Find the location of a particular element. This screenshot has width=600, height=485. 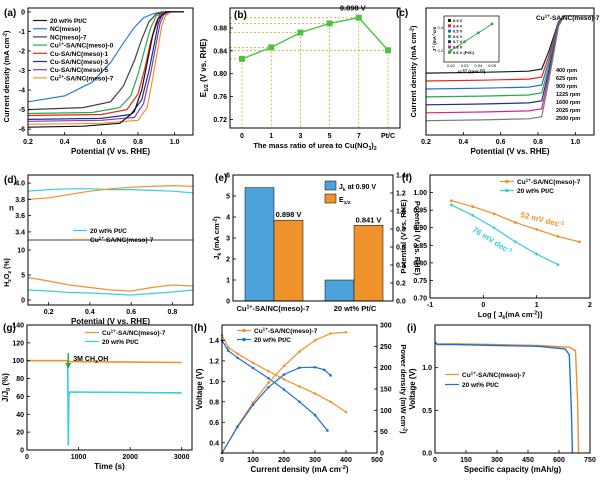

panel-h-legend-marker is located at coordinates (244, 330).